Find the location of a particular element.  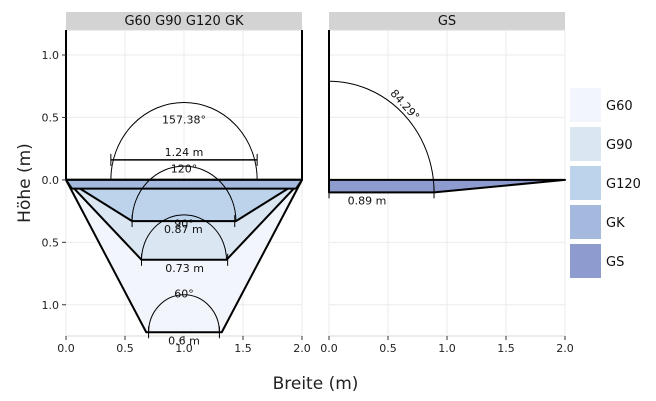

panel-strip-label: GS is located at coordinates (447, 21).